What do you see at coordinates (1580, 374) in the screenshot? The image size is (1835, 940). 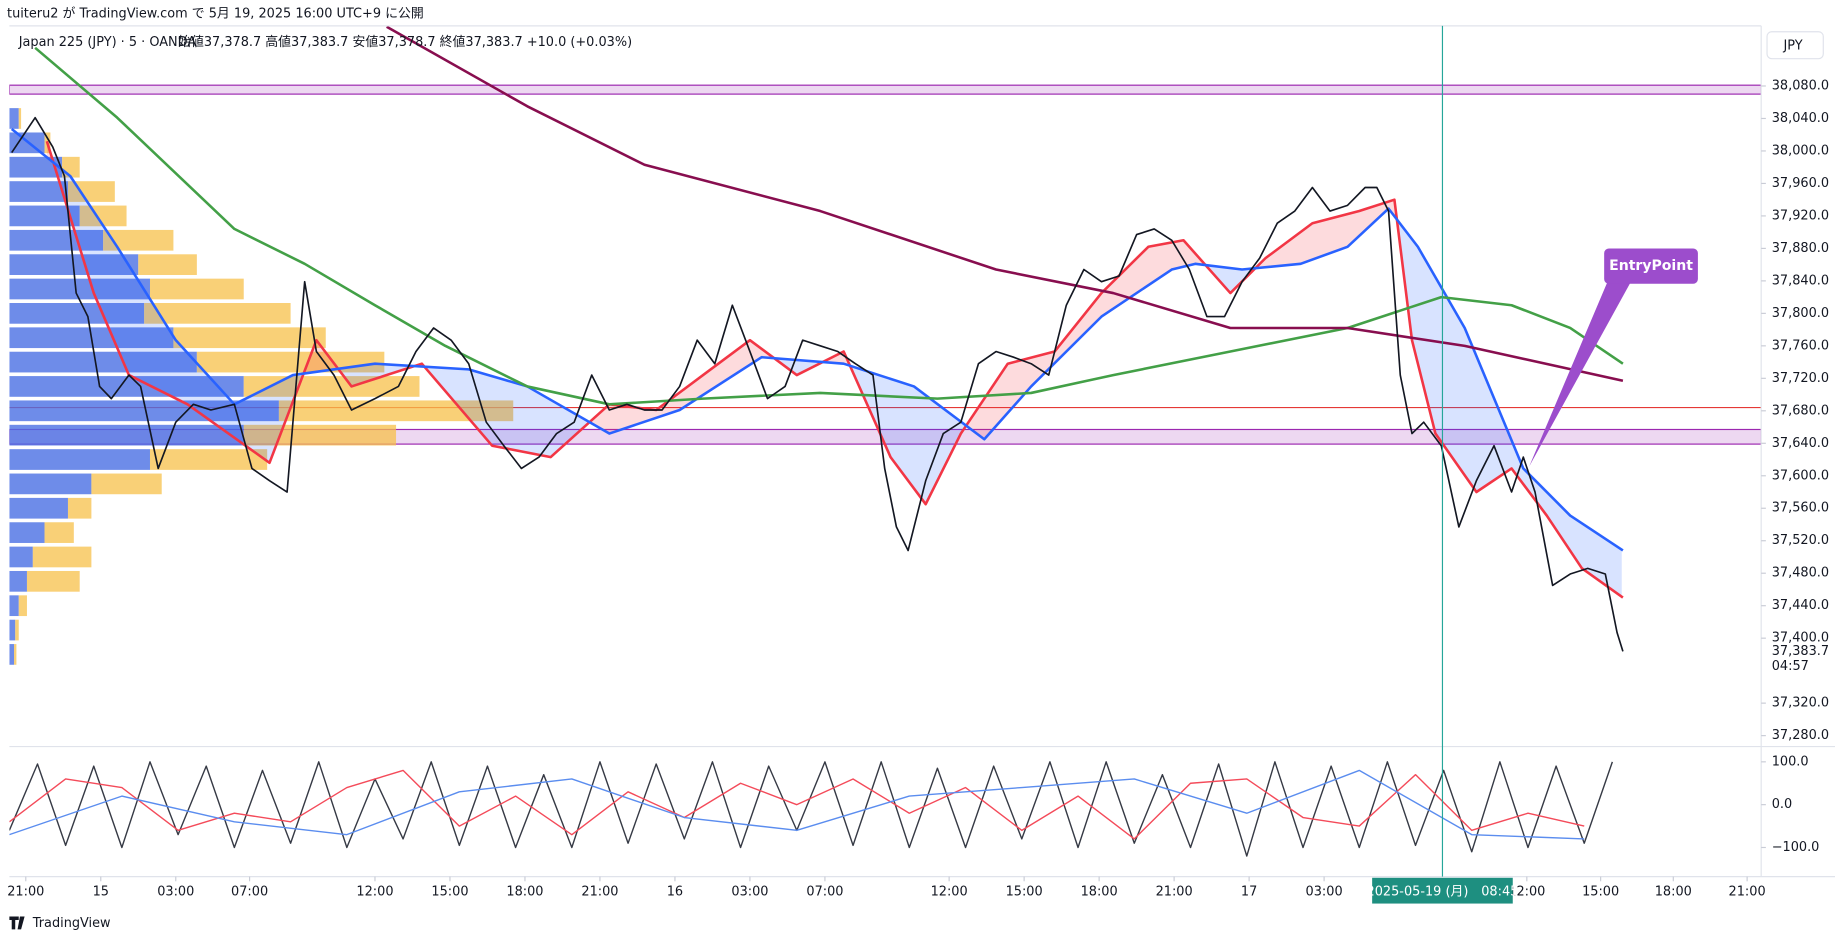 I see `annotation-pointer` at bounding box center [1580, 374].